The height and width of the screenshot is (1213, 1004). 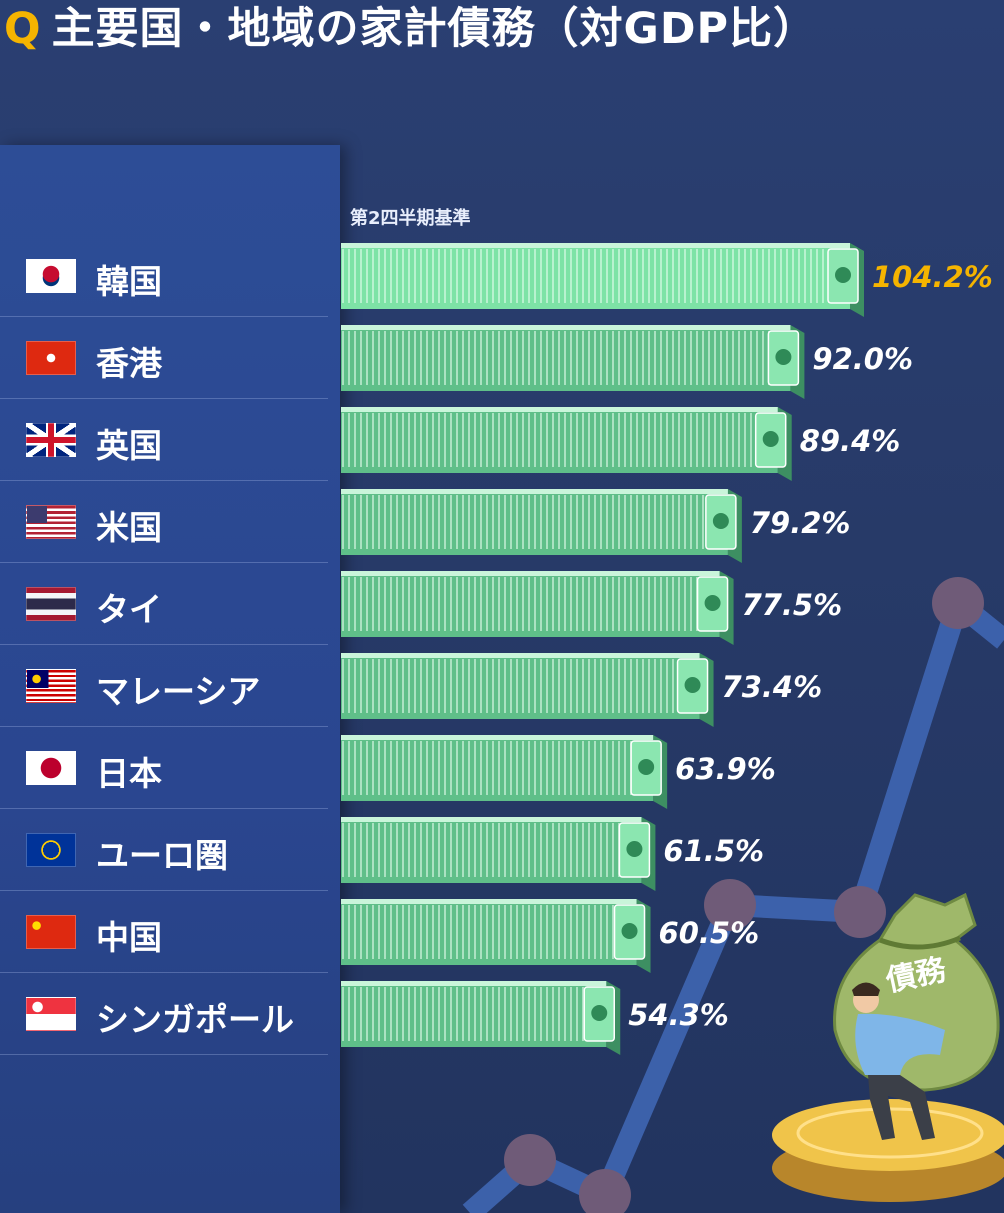 I want to click on country-row: 英国, so click(x=164, y=440).